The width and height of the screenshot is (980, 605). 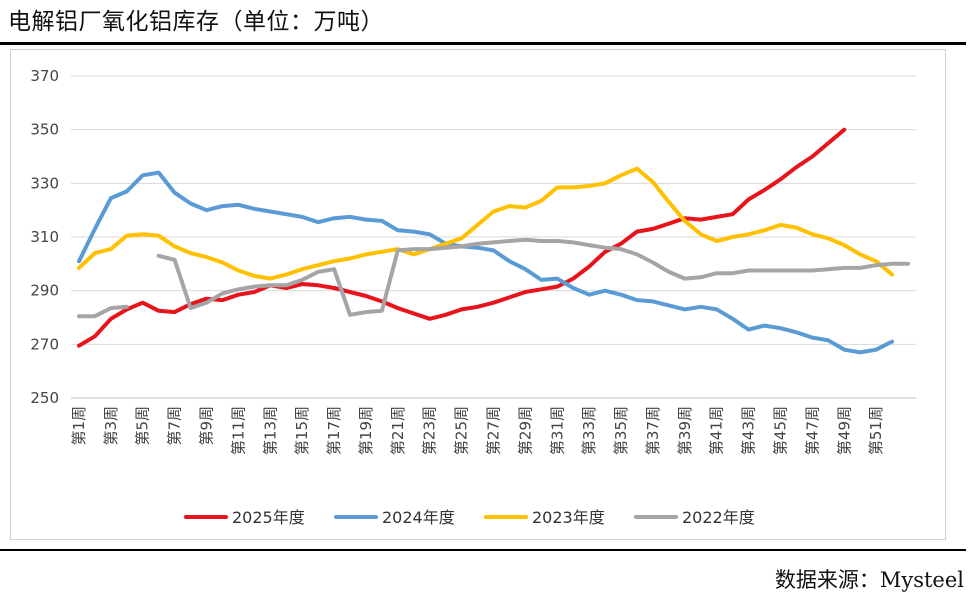 What do you see at coordinates (418, 517) in the screenshot?
I see `legend-label: 2024年度` at bounding box center [418, 517].